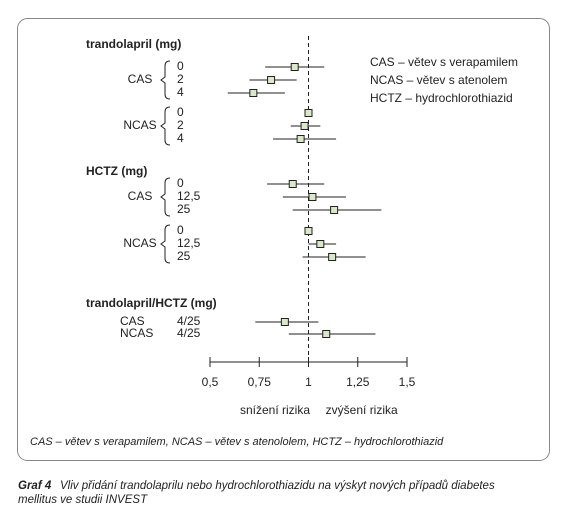 The height and width of the screenshot is (516, 563). What do you see at coordinates (441, 98) in the screenshot?
I see `legend-entry: HCTZ – hydrochlorothiazid` at bounding box center [441, 98].